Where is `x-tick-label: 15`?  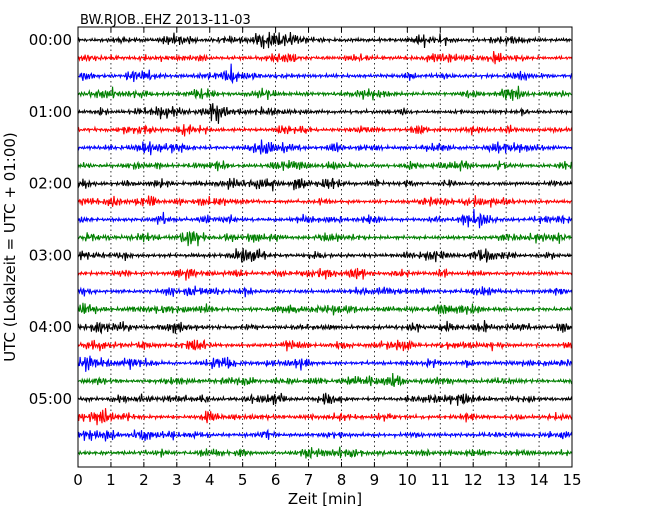 x-tick-label: 15 is located at coordinates (571, 480).